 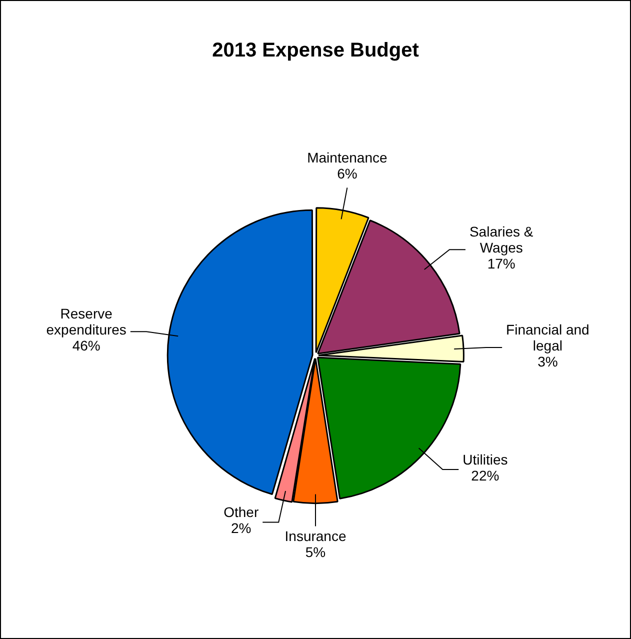 What do you see at coordinates (485, 459) in the screenshot?
I see `slice-label: Utilities` at bounding box center [485, 459].